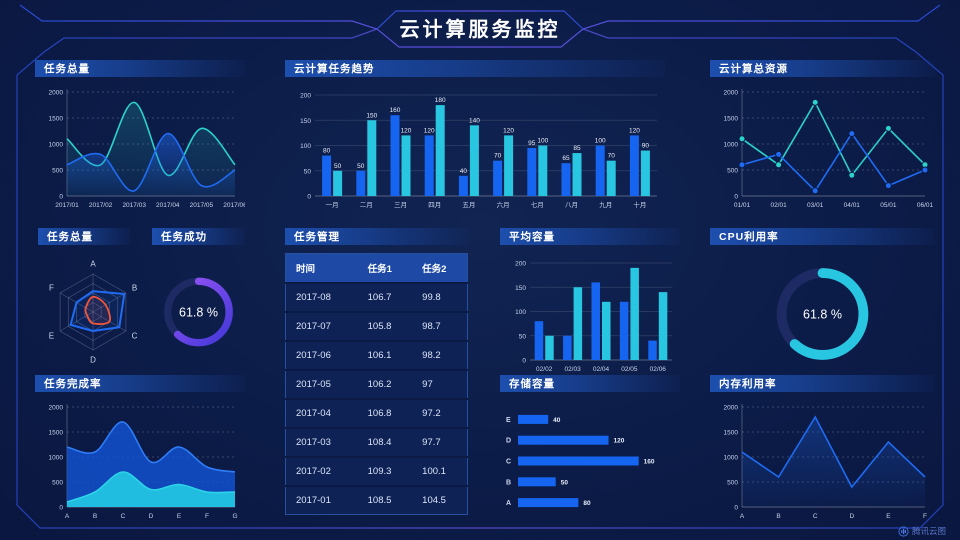  What do you see at coordinates (922, 531) in the screenshot?
I see `brand-watermark: 腾讯云图` at bounding box center [922, 531].